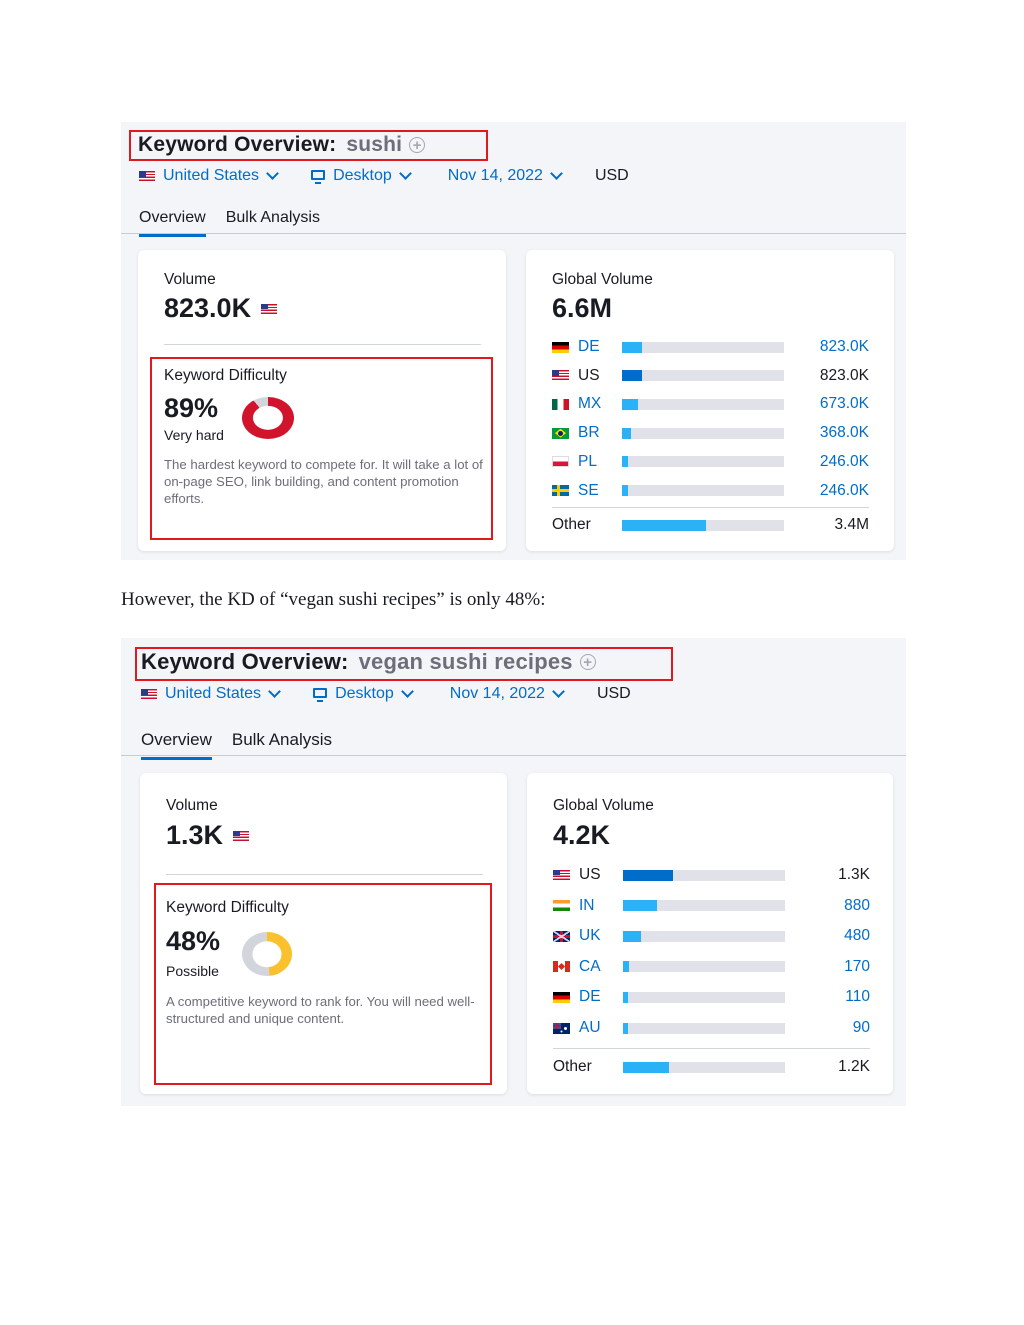 The image size is (1024, 1325). Describe the element at coordinates (603, 805) in the screenshot. I see `global-volume-label: Global Volume` at that location.